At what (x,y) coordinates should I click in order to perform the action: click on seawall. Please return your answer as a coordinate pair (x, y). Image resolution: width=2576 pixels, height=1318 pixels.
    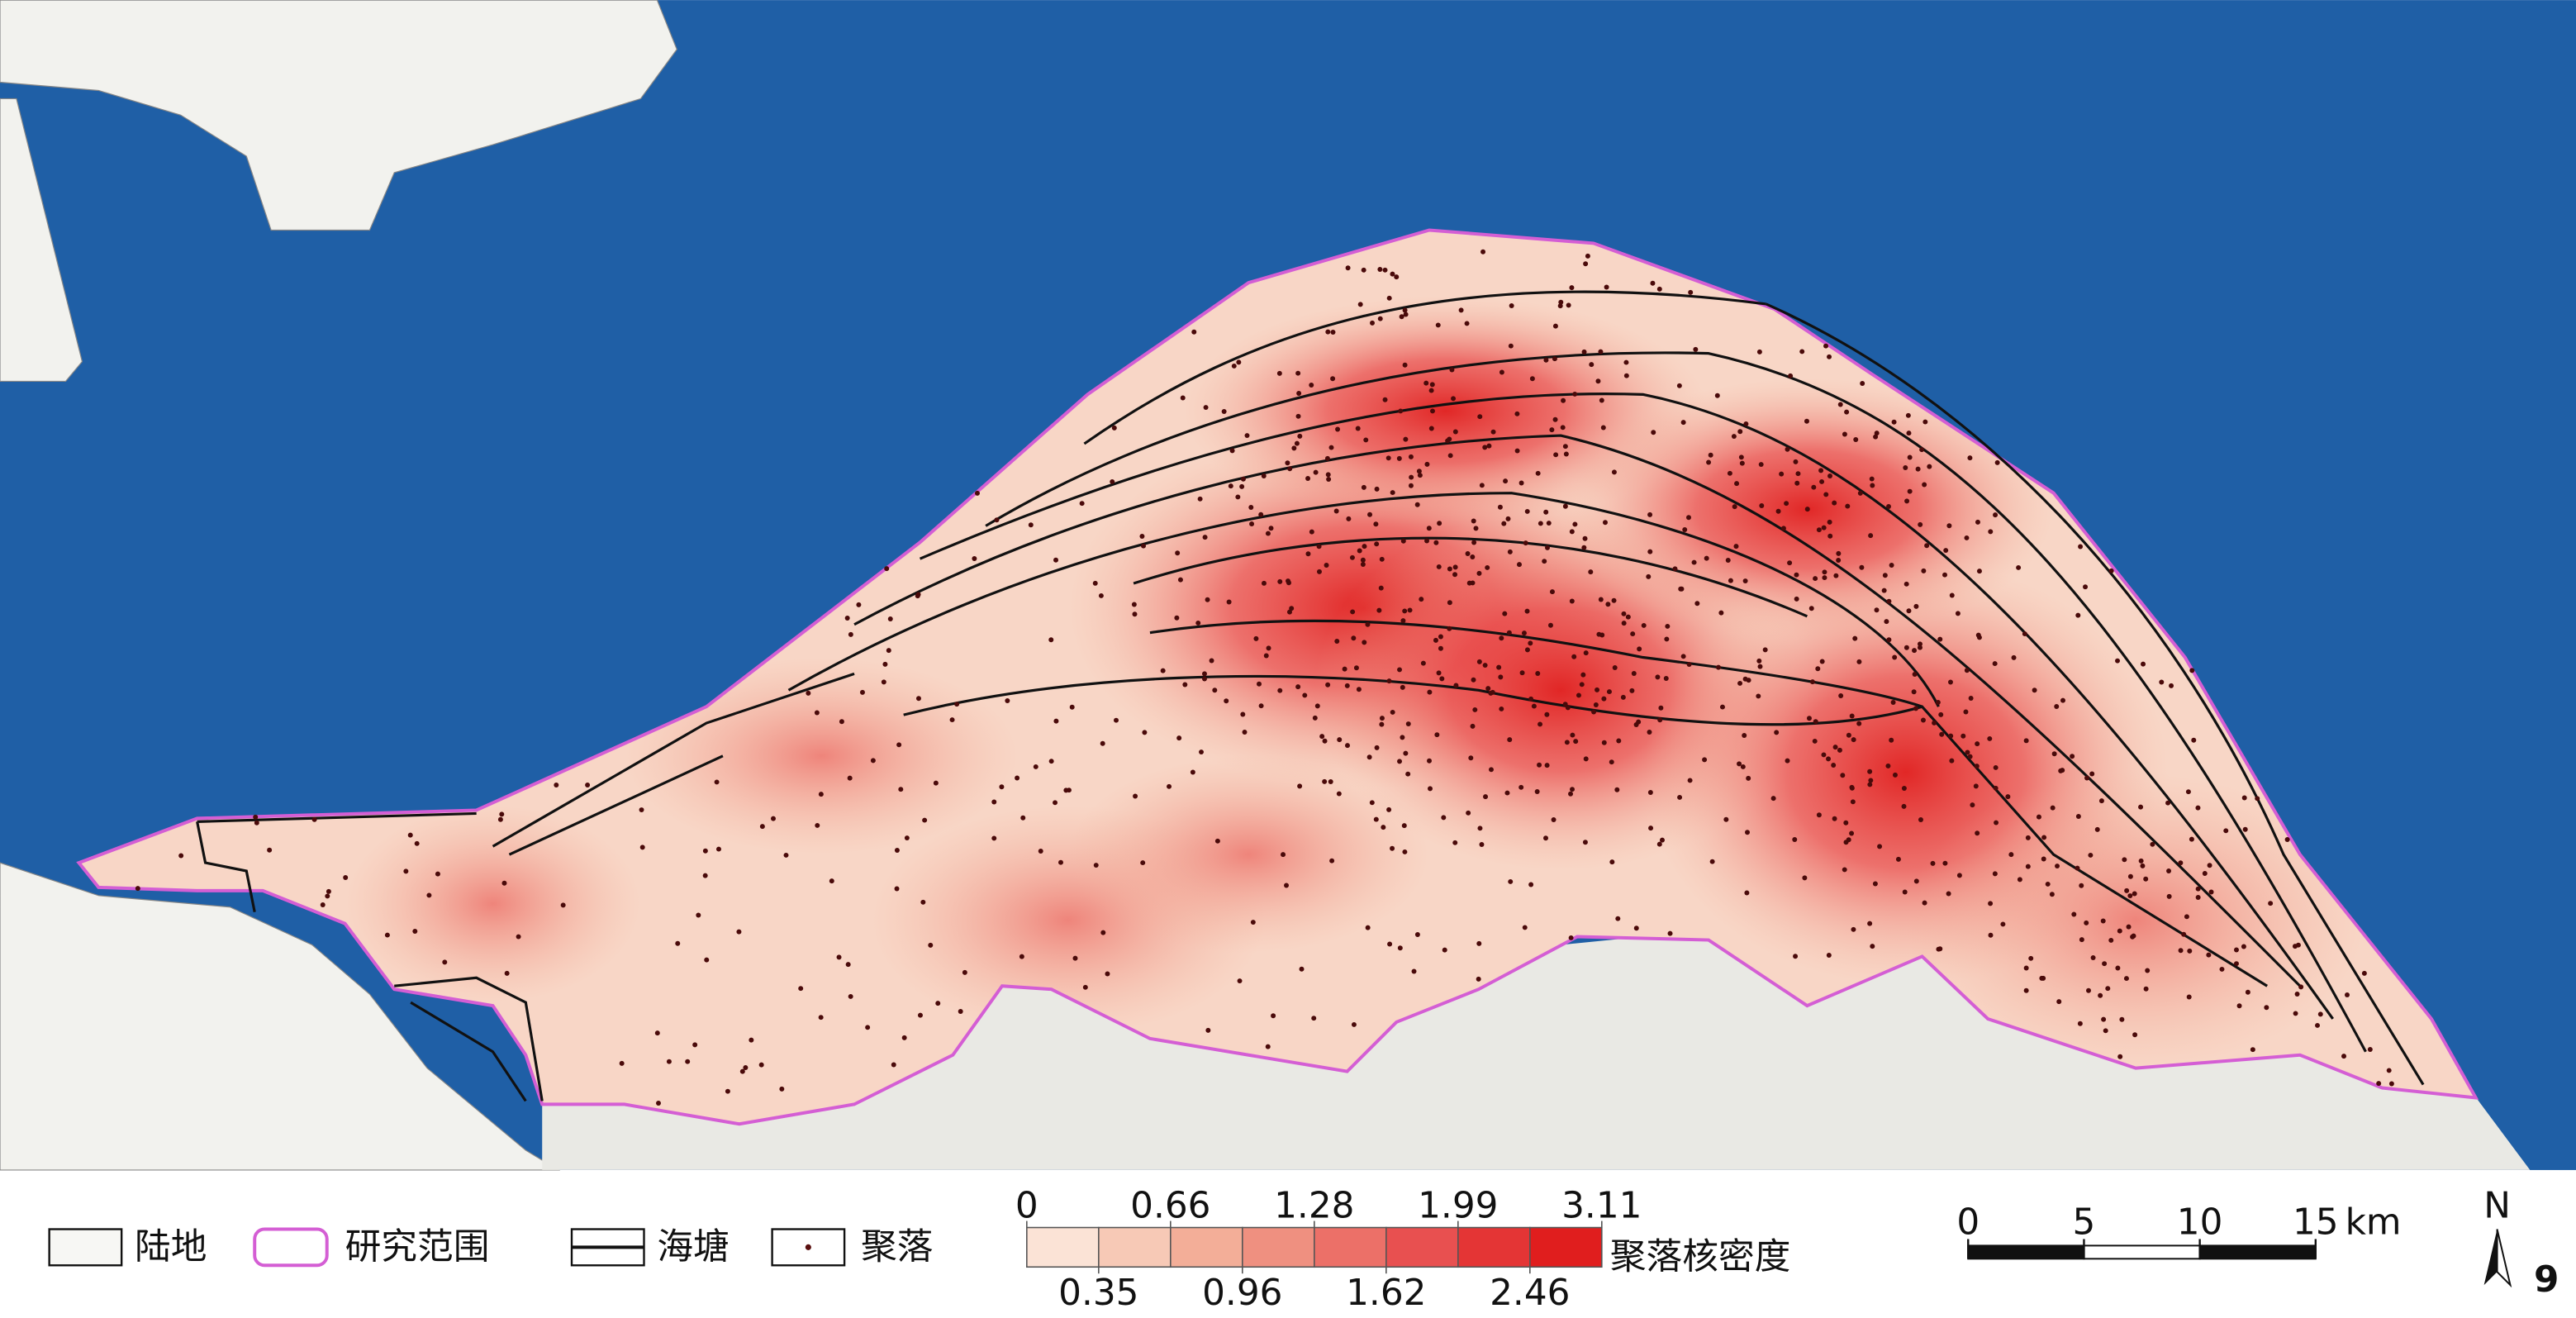
    Looking at the image, I should click on (616, 805).